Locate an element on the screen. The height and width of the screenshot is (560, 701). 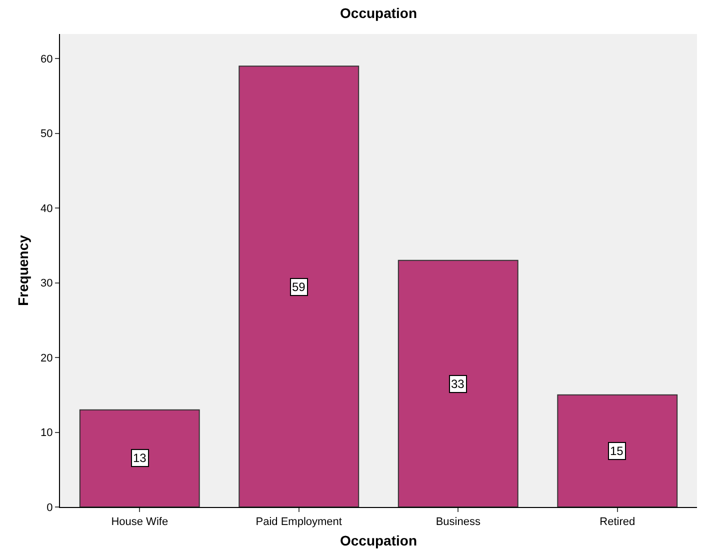
x-tick-label: Paid Employment is located at coordinates (299, 522).